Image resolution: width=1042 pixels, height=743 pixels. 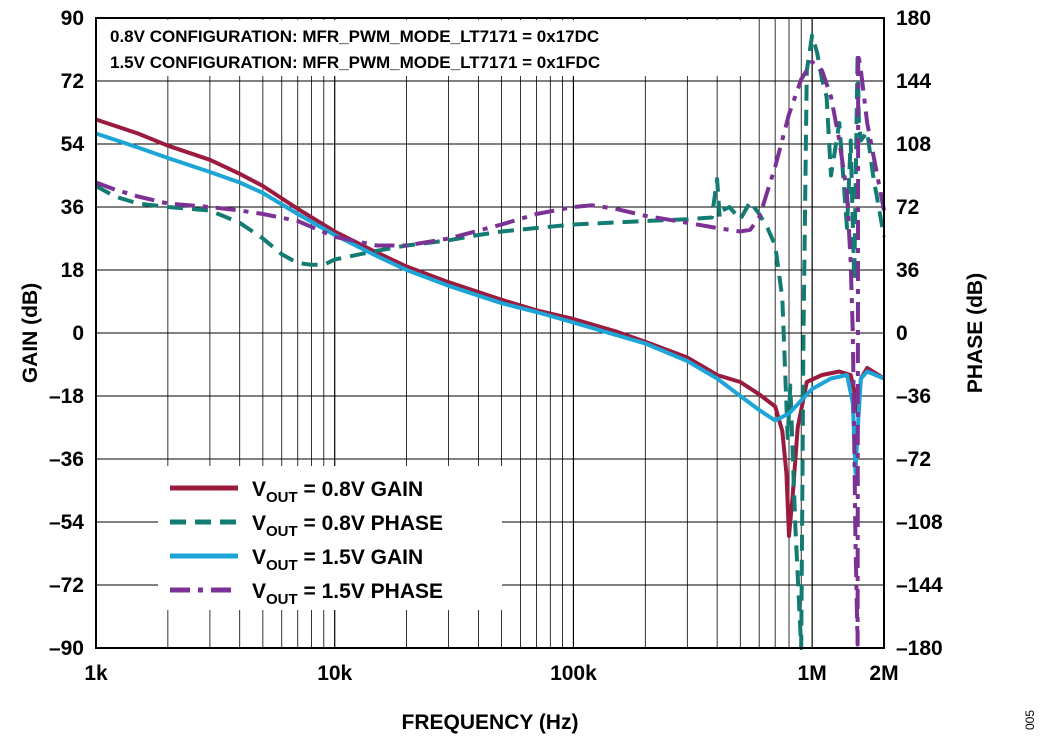 I want to click on x-axis-title: FREQUENCY (Hz), so click(x=490, y=722).